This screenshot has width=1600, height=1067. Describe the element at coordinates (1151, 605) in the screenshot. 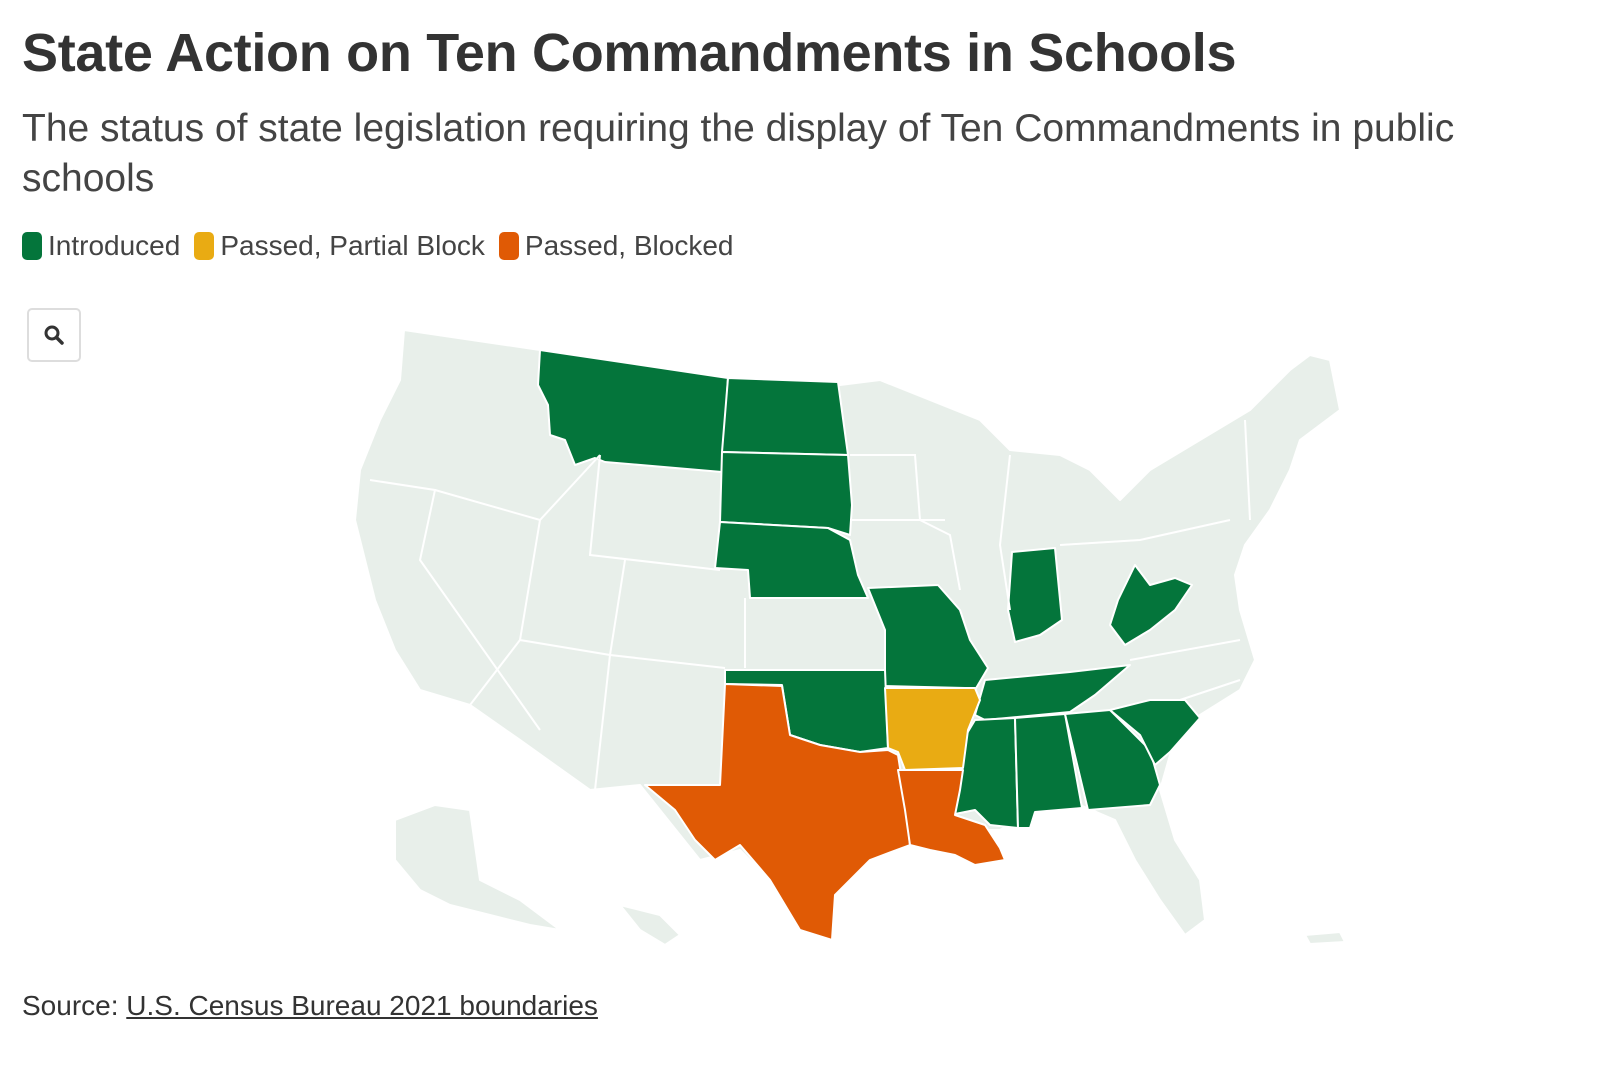

I see `state-west-virginia` at that location.